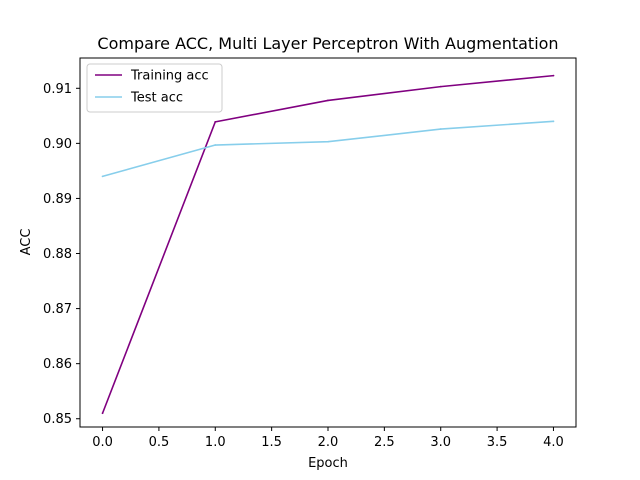 This screenshot has height=480, width=640. I want to click on legend-label: Training acc, so click(169, 76).